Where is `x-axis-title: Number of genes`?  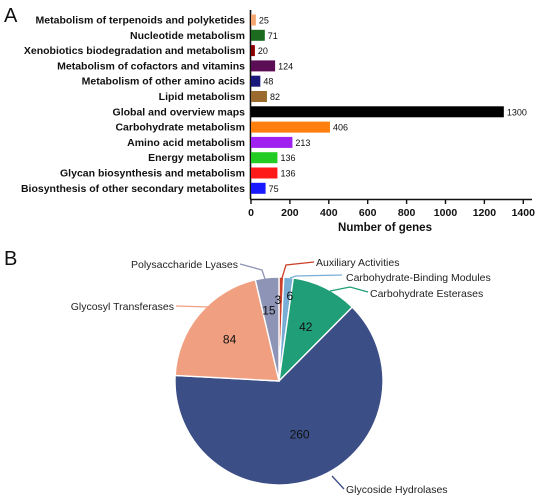
x-axis-title: Number of genes is located at coordinates (385, 228).